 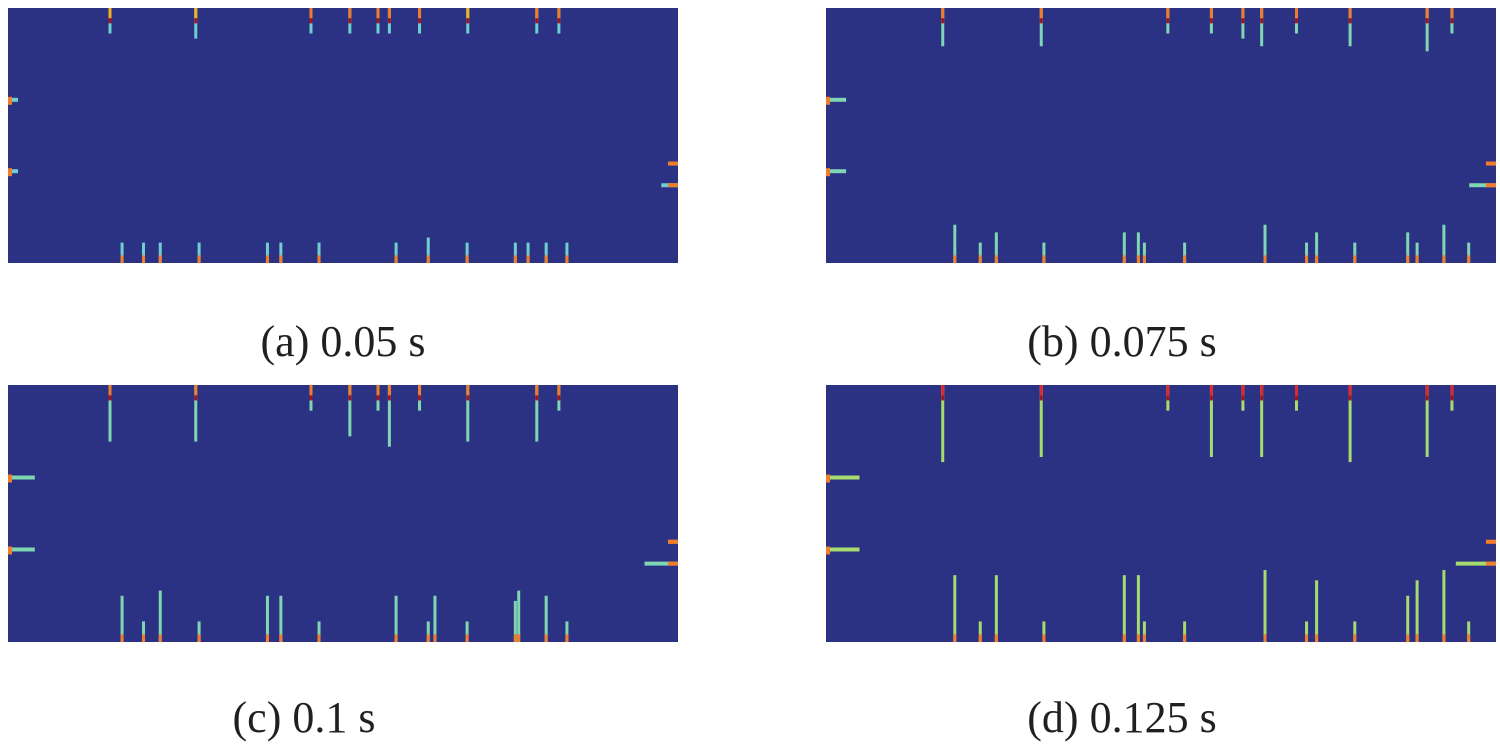 What do you see at coordinates (304, 717) in the screenshot?
I see `caption-c: (c) 0.1 s` at bounding box center [304, 717].